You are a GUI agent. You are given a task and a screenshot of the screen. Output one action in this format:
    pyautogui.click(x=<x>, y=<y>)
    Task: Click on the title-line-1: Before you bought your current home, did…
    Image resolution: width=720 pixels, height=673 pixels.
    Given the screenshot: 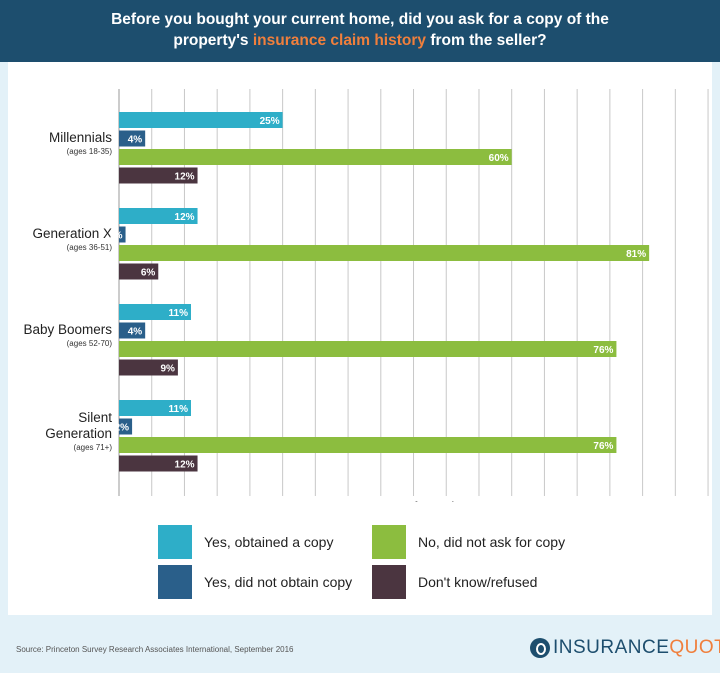 What is the action you would take?
    pyautogui.click(x=360, y=19)
    